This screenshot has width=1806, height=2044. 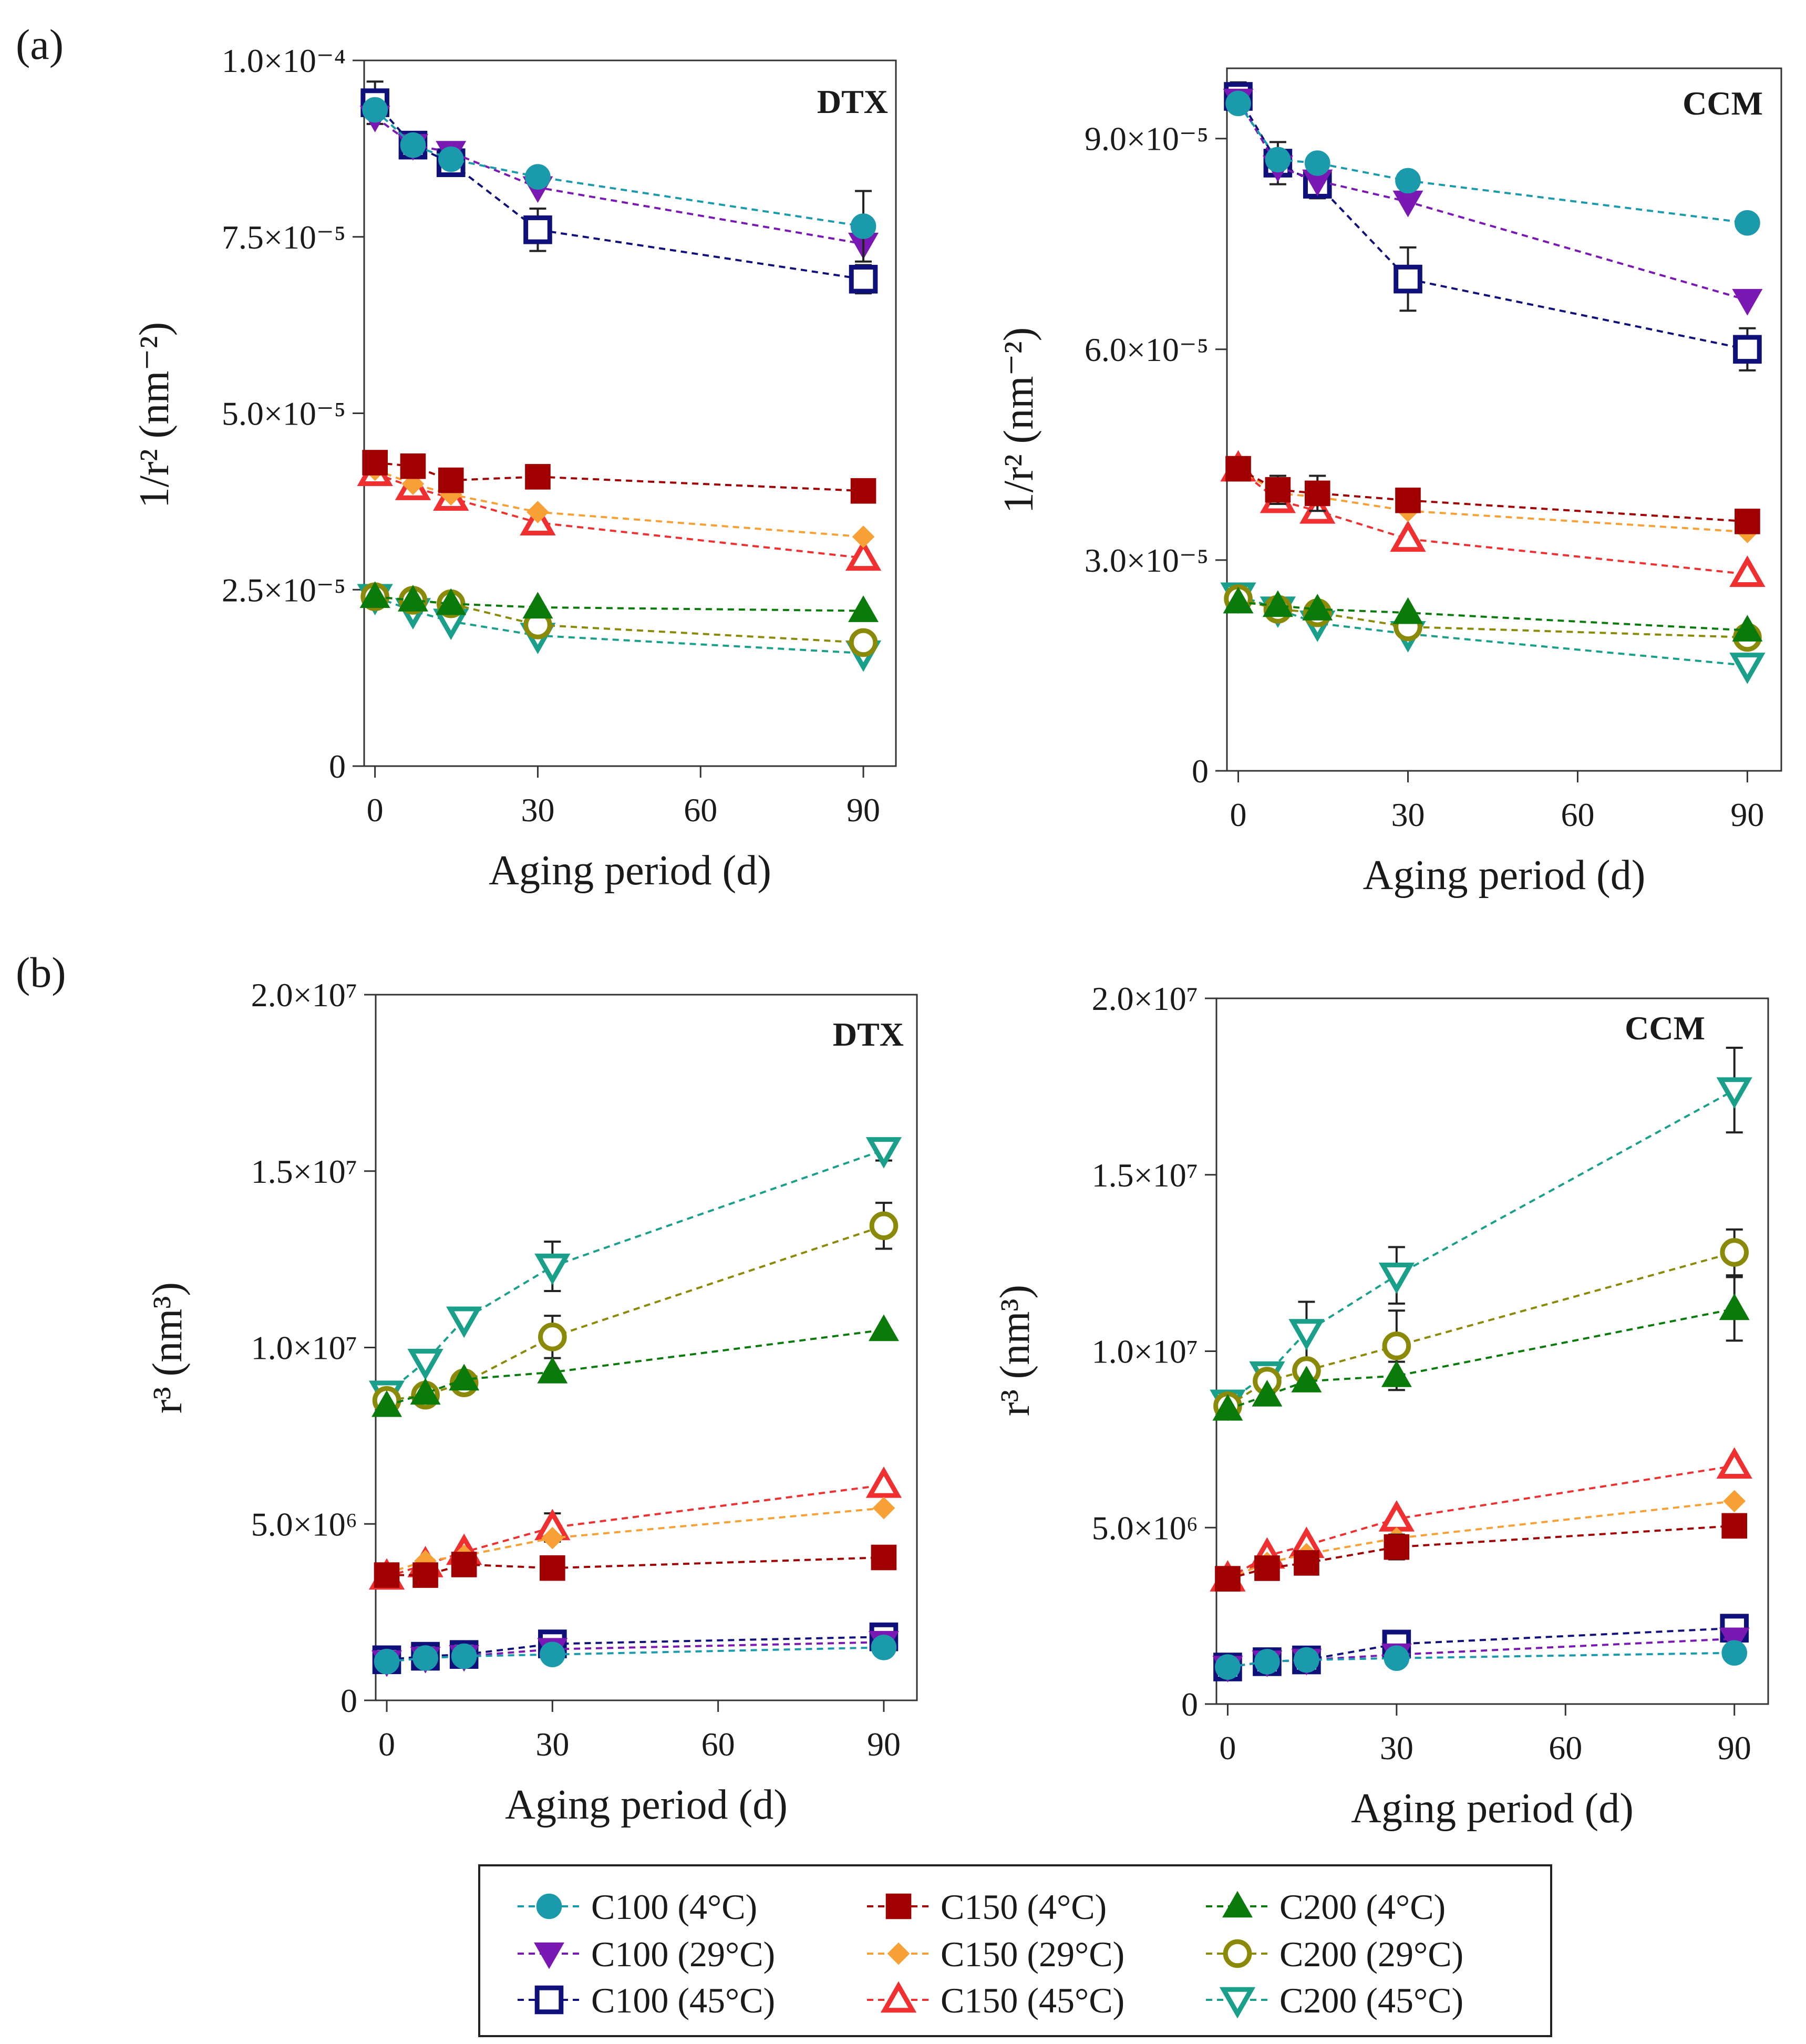 What do you see at coordinates (683, 2000) in the screenshot?
I see `legend-label: C100 (45°C)` at bounding box center [683, 2000].